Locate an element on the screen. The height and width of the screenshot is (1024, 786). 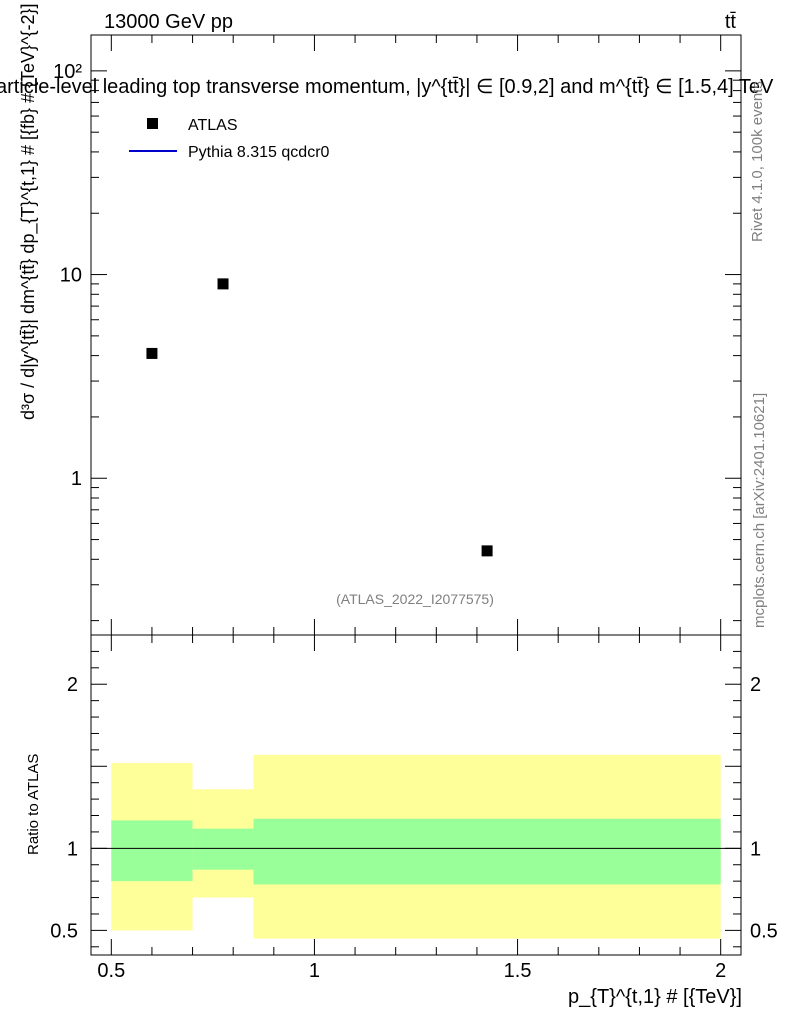
ratio-y-tick-label-right: 1 is located at coordinates (755, 849).